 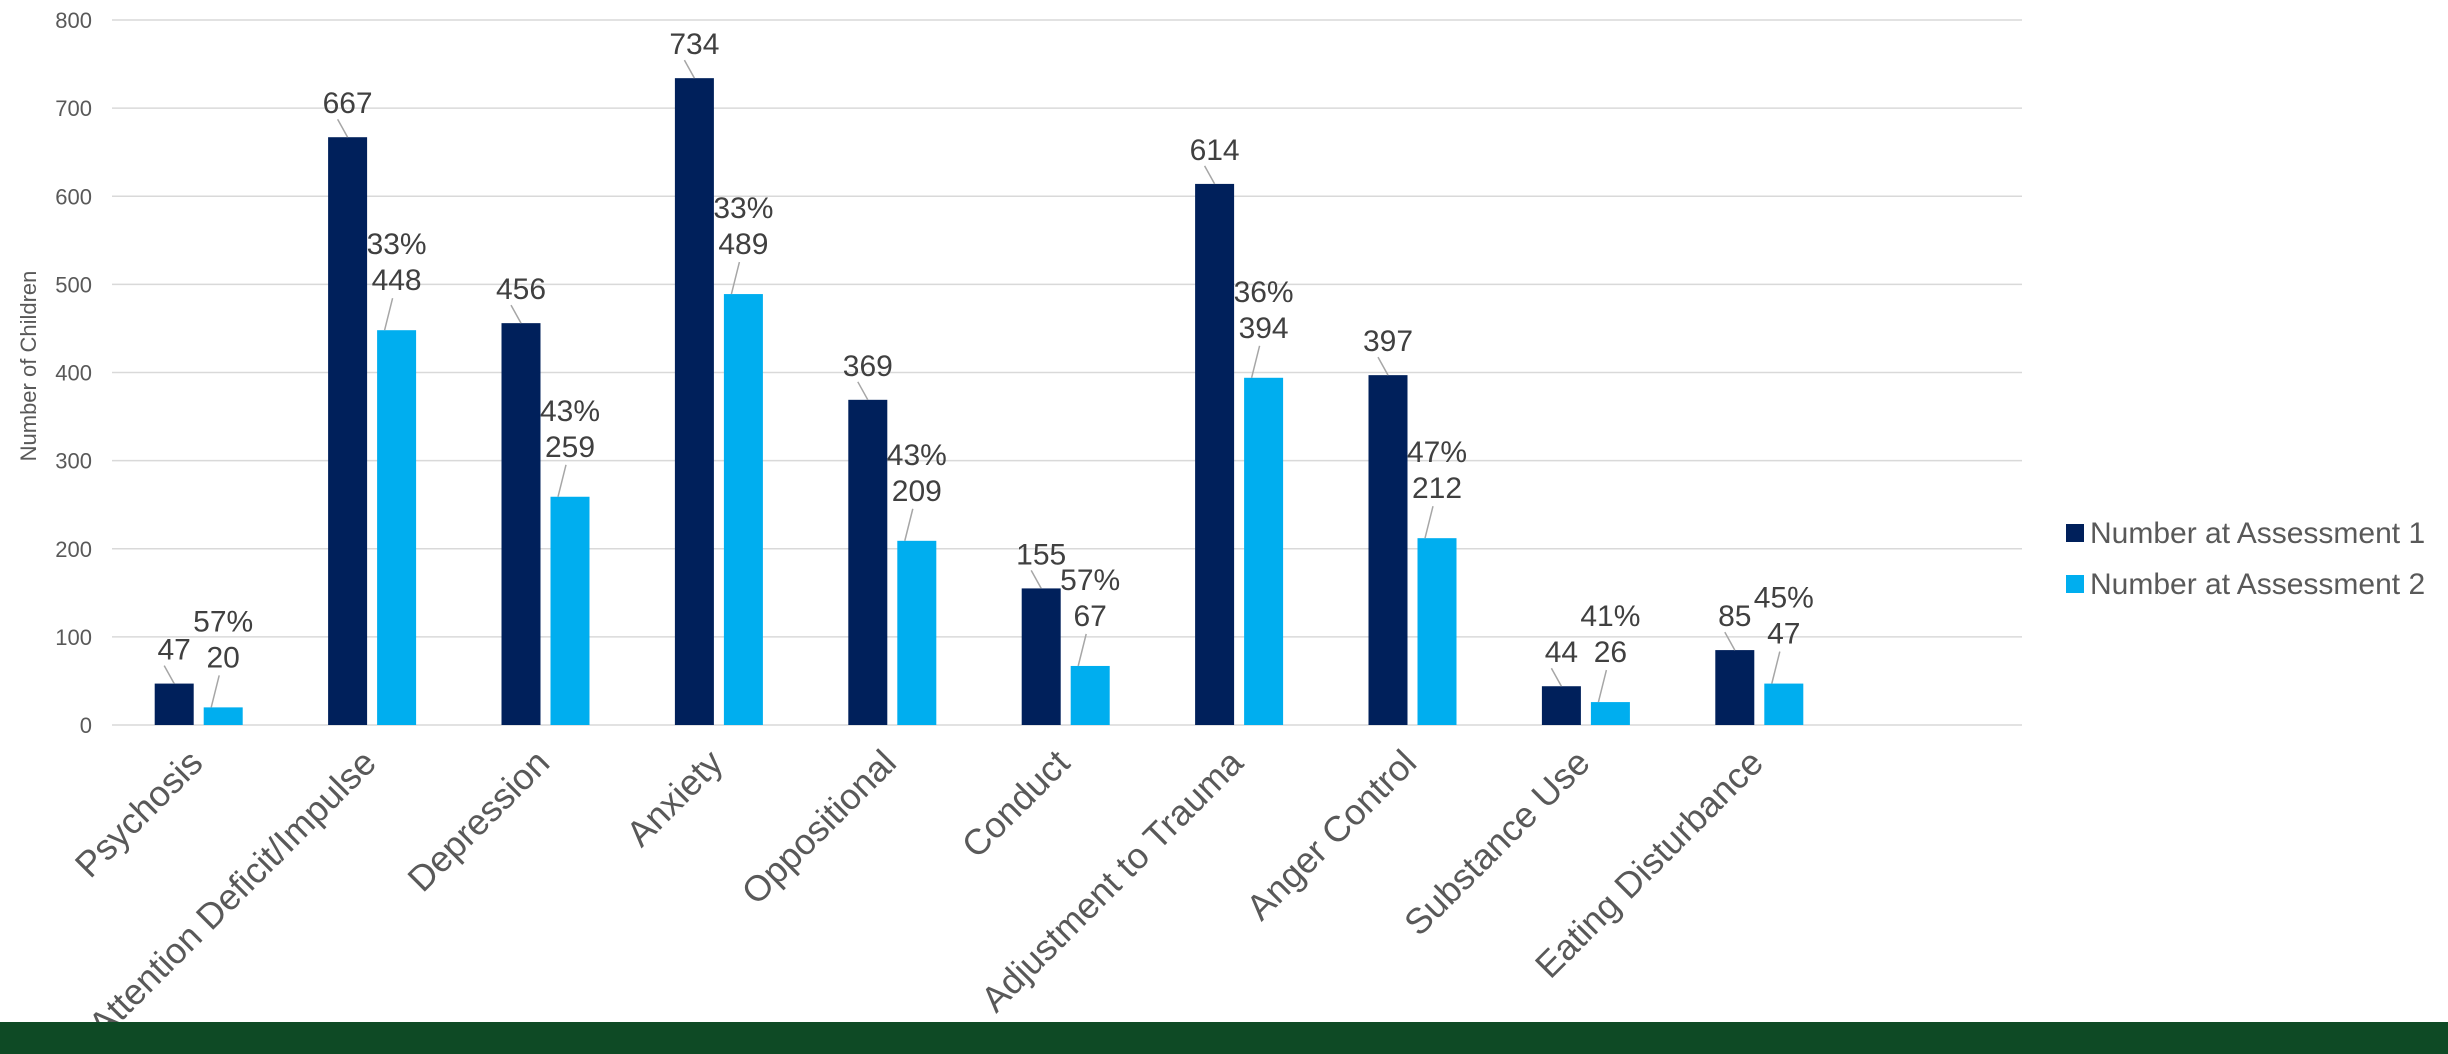 What do you see at coordinates (674, 798) in the screenshot?
I see `category-label: Anxiety` at bounding box center [674, 798].